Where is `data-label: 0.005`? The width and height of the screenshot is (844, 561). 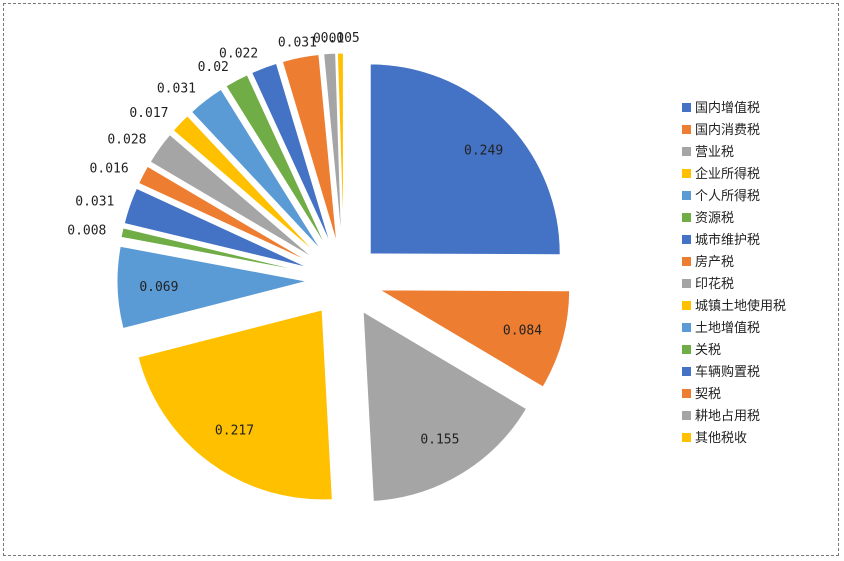 data-label: 0.005 is located at coordinates (340, 38).